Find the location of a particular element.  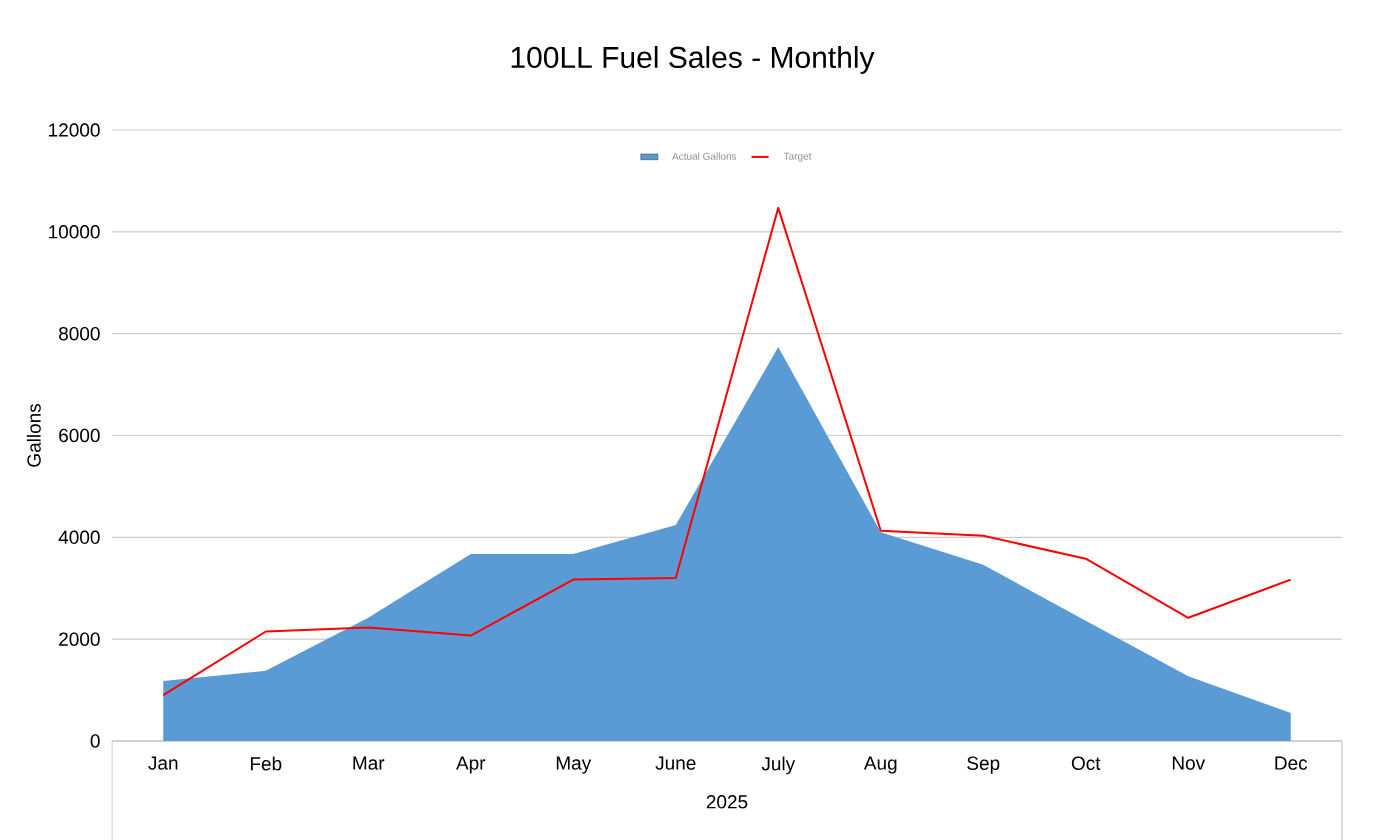

y-tick-label: 4000 is located at coordinates (79, 537).